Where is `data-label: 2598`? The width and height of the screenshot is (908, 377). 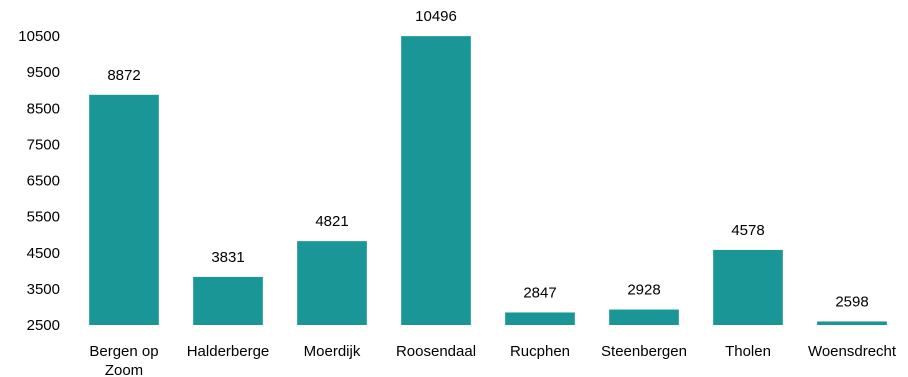 data-label: 2598 is located at coordinates (851, 301).